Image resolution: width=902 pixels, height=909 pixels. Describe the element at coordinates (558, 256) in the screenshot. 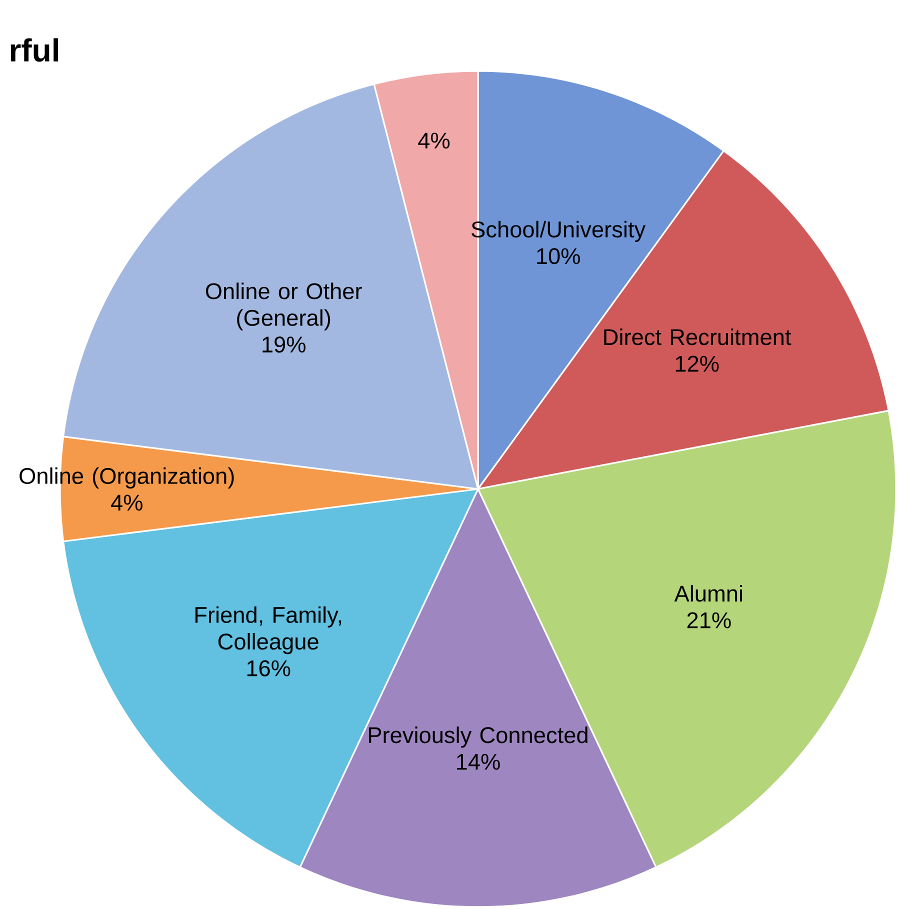

I see `data-label: 10%` at that location.